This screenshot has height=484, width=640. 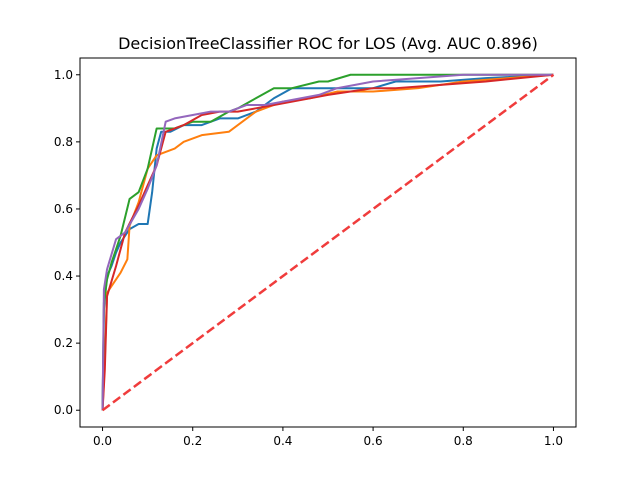 What do you see at coordinates (463, 441) in the screenshot?
I see `x-tick-label: 0.8` at bounding box center [463, 441].